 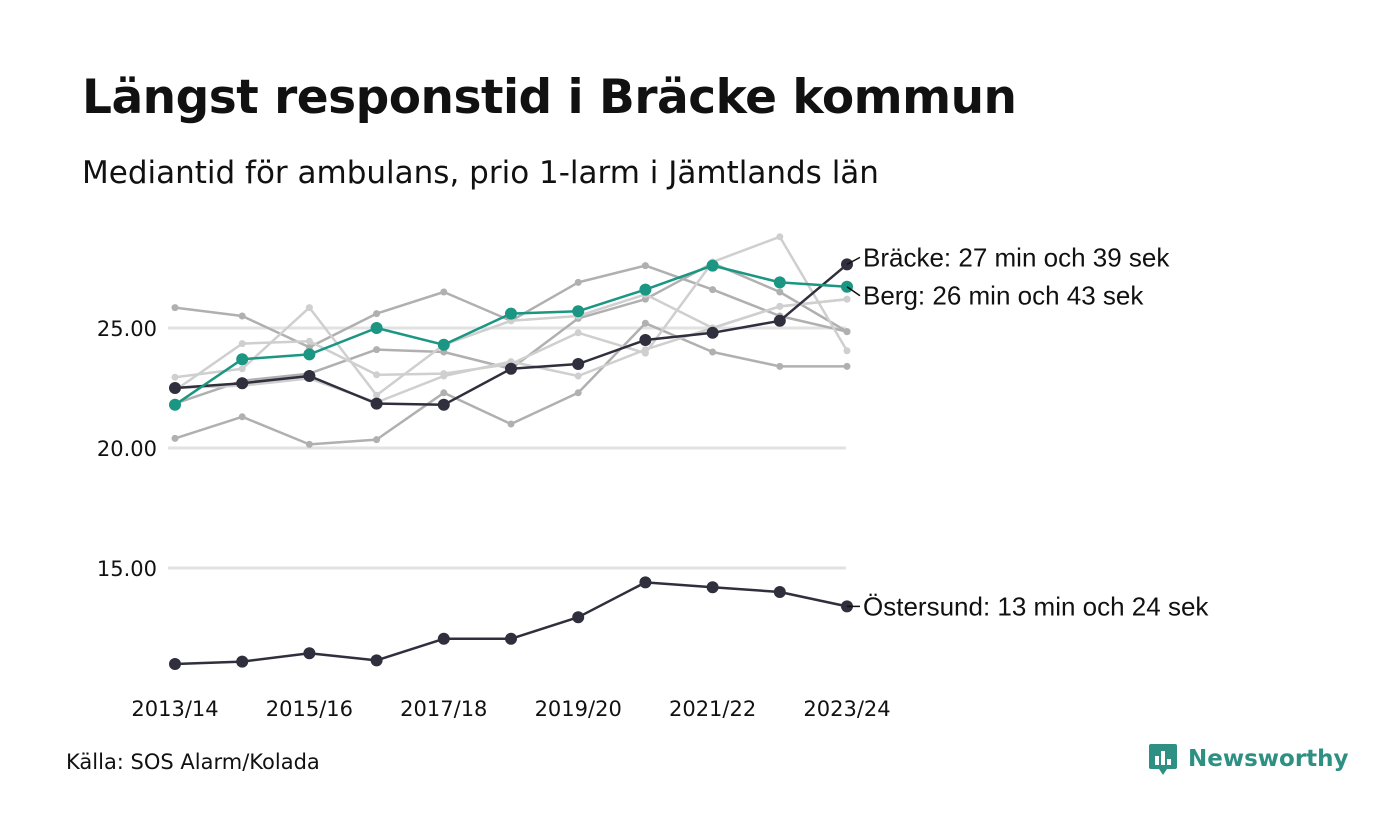 I want to click on brand-logo: Newsworthy, so click(x=1248, y=759).